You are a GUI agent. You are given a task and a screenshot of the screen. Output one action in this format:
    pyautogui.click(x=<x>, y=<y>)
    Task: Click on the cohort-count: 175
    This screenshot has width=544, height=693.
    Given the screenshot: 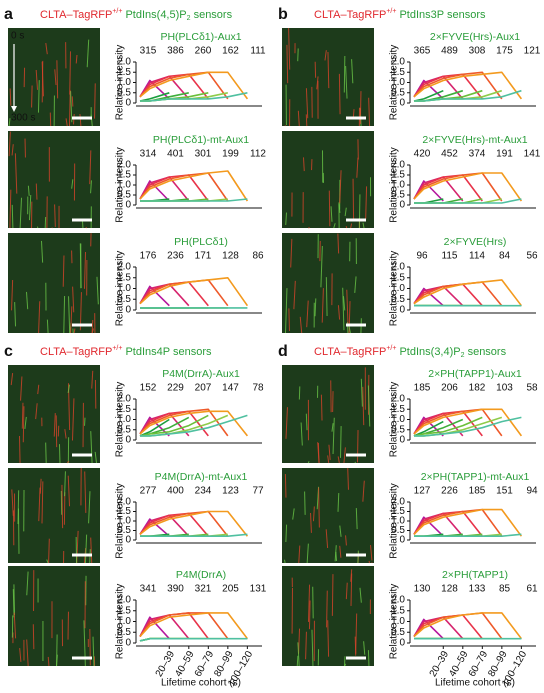 What is the action you would take?
    pyautogui.click(x=504, y=51)
    